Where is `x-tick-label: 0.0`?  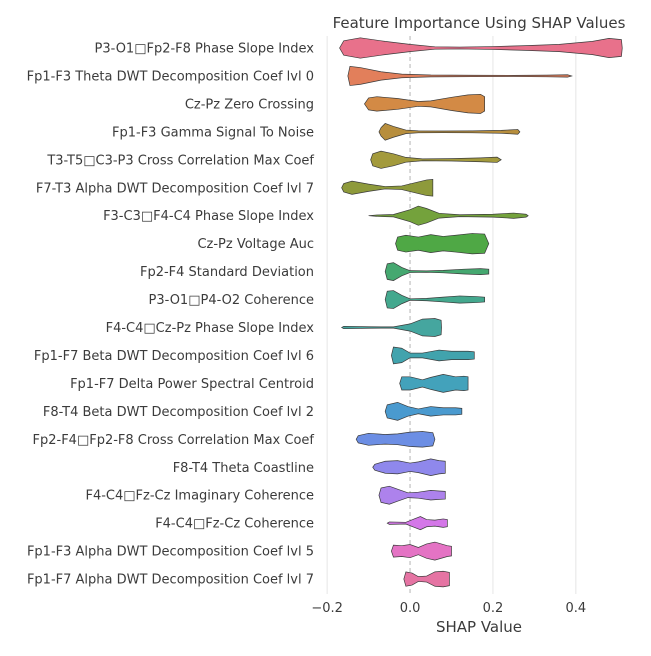
x-tick-label: 0.0 is located at coordinates (410, 608).